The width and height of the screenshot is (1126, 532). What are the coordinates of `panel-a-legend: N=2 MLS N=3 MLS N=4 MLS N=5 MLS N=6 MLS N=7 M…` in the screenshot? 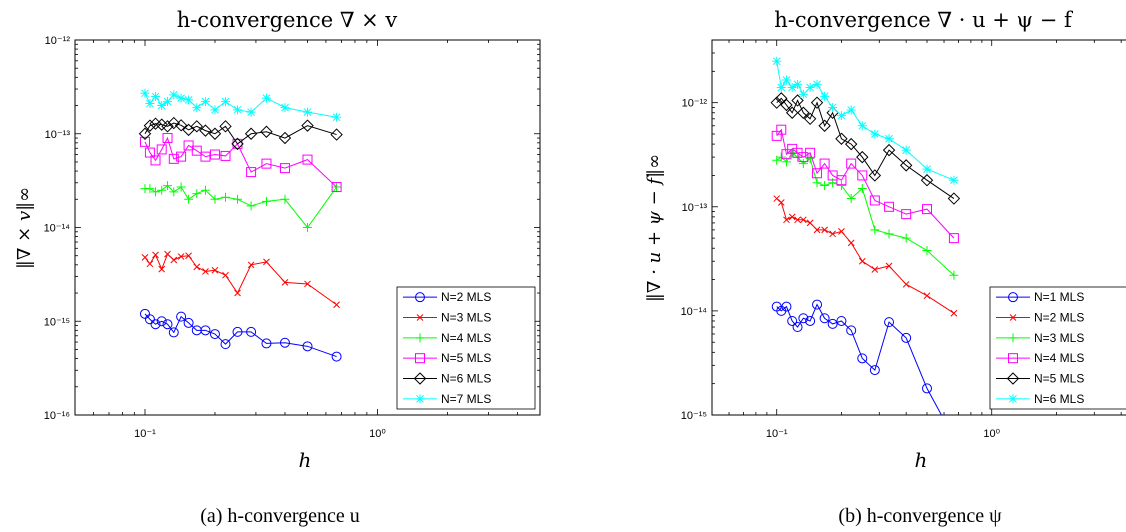 It's located at (466, 348).